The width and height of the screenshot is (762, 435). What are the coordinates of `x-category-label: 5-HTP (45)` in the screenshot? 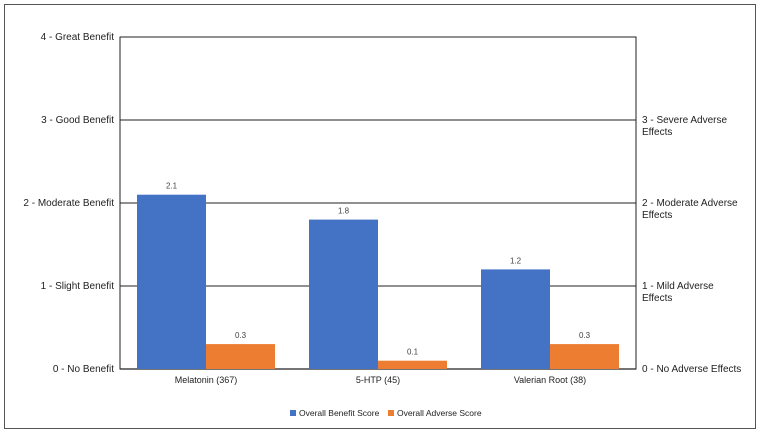 It's located at (378, 380).